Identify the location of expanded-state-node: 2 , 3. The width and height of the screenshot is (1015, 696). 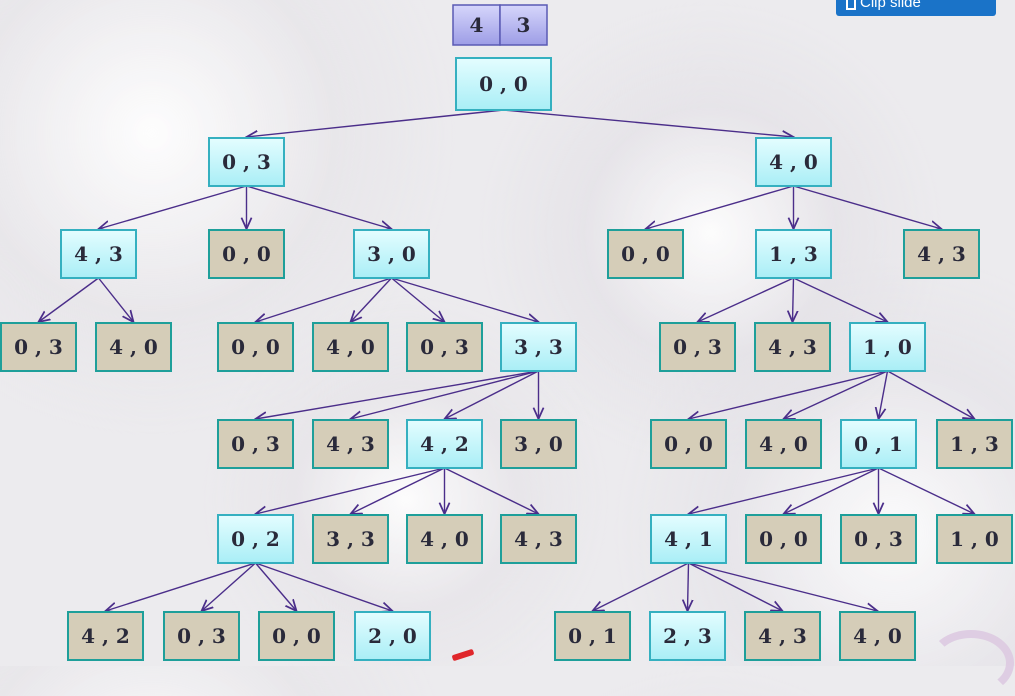
(687, 636).